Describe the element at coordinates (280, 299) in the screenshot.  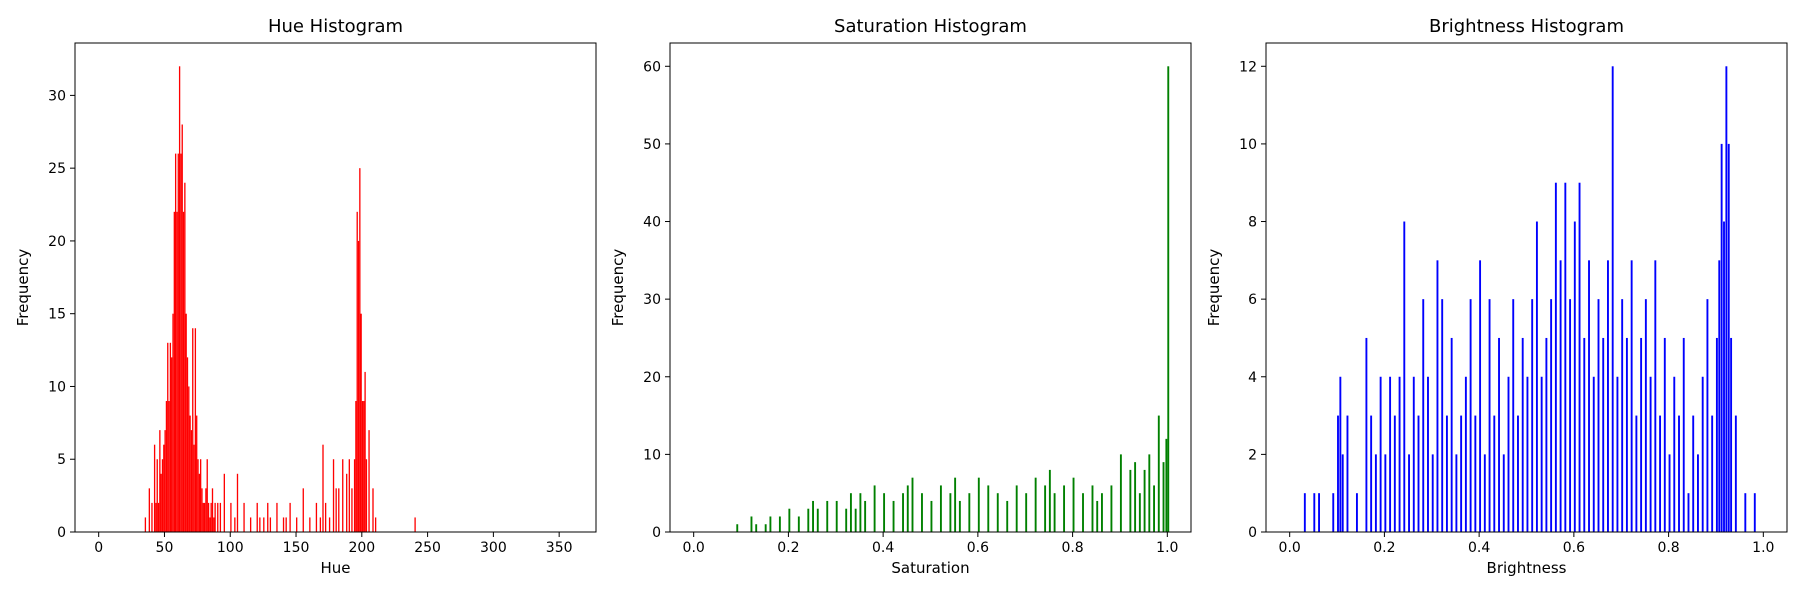
I see `bars` at that location.